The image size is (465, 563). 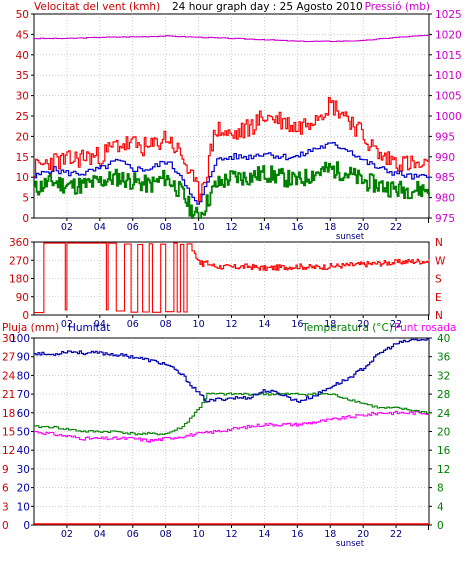 I want to click on y-tick-label-direction: 270, so click(x=19, y=261).